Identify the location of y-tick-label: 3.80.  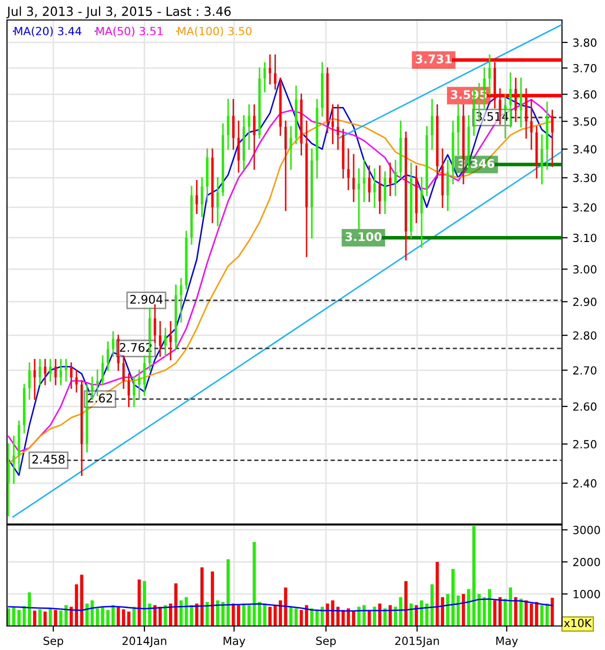
(584, 42).